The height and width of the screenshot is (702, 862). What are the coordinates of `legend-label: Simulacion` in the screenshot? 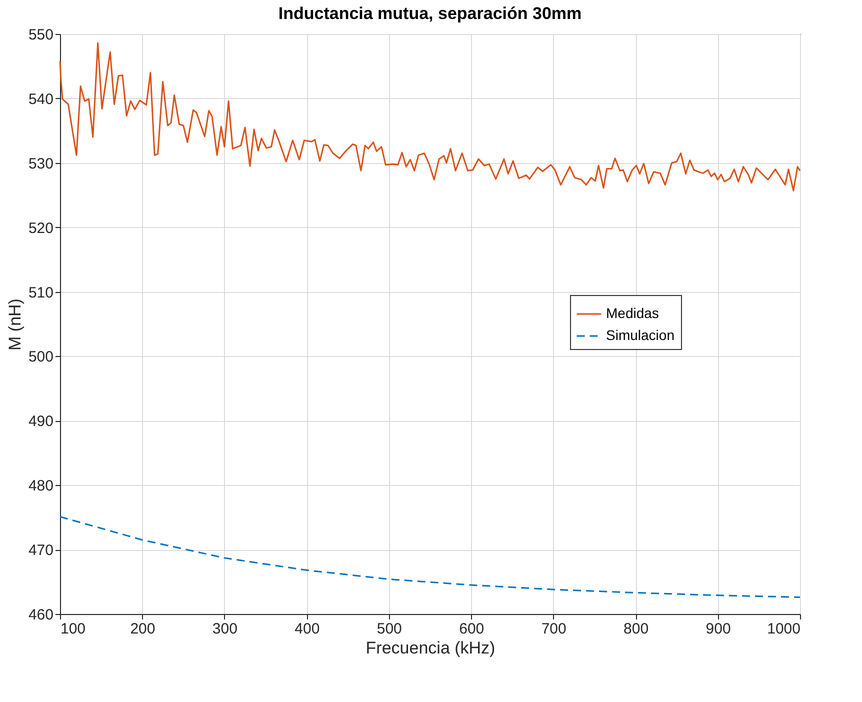 It's located at (640, 335).